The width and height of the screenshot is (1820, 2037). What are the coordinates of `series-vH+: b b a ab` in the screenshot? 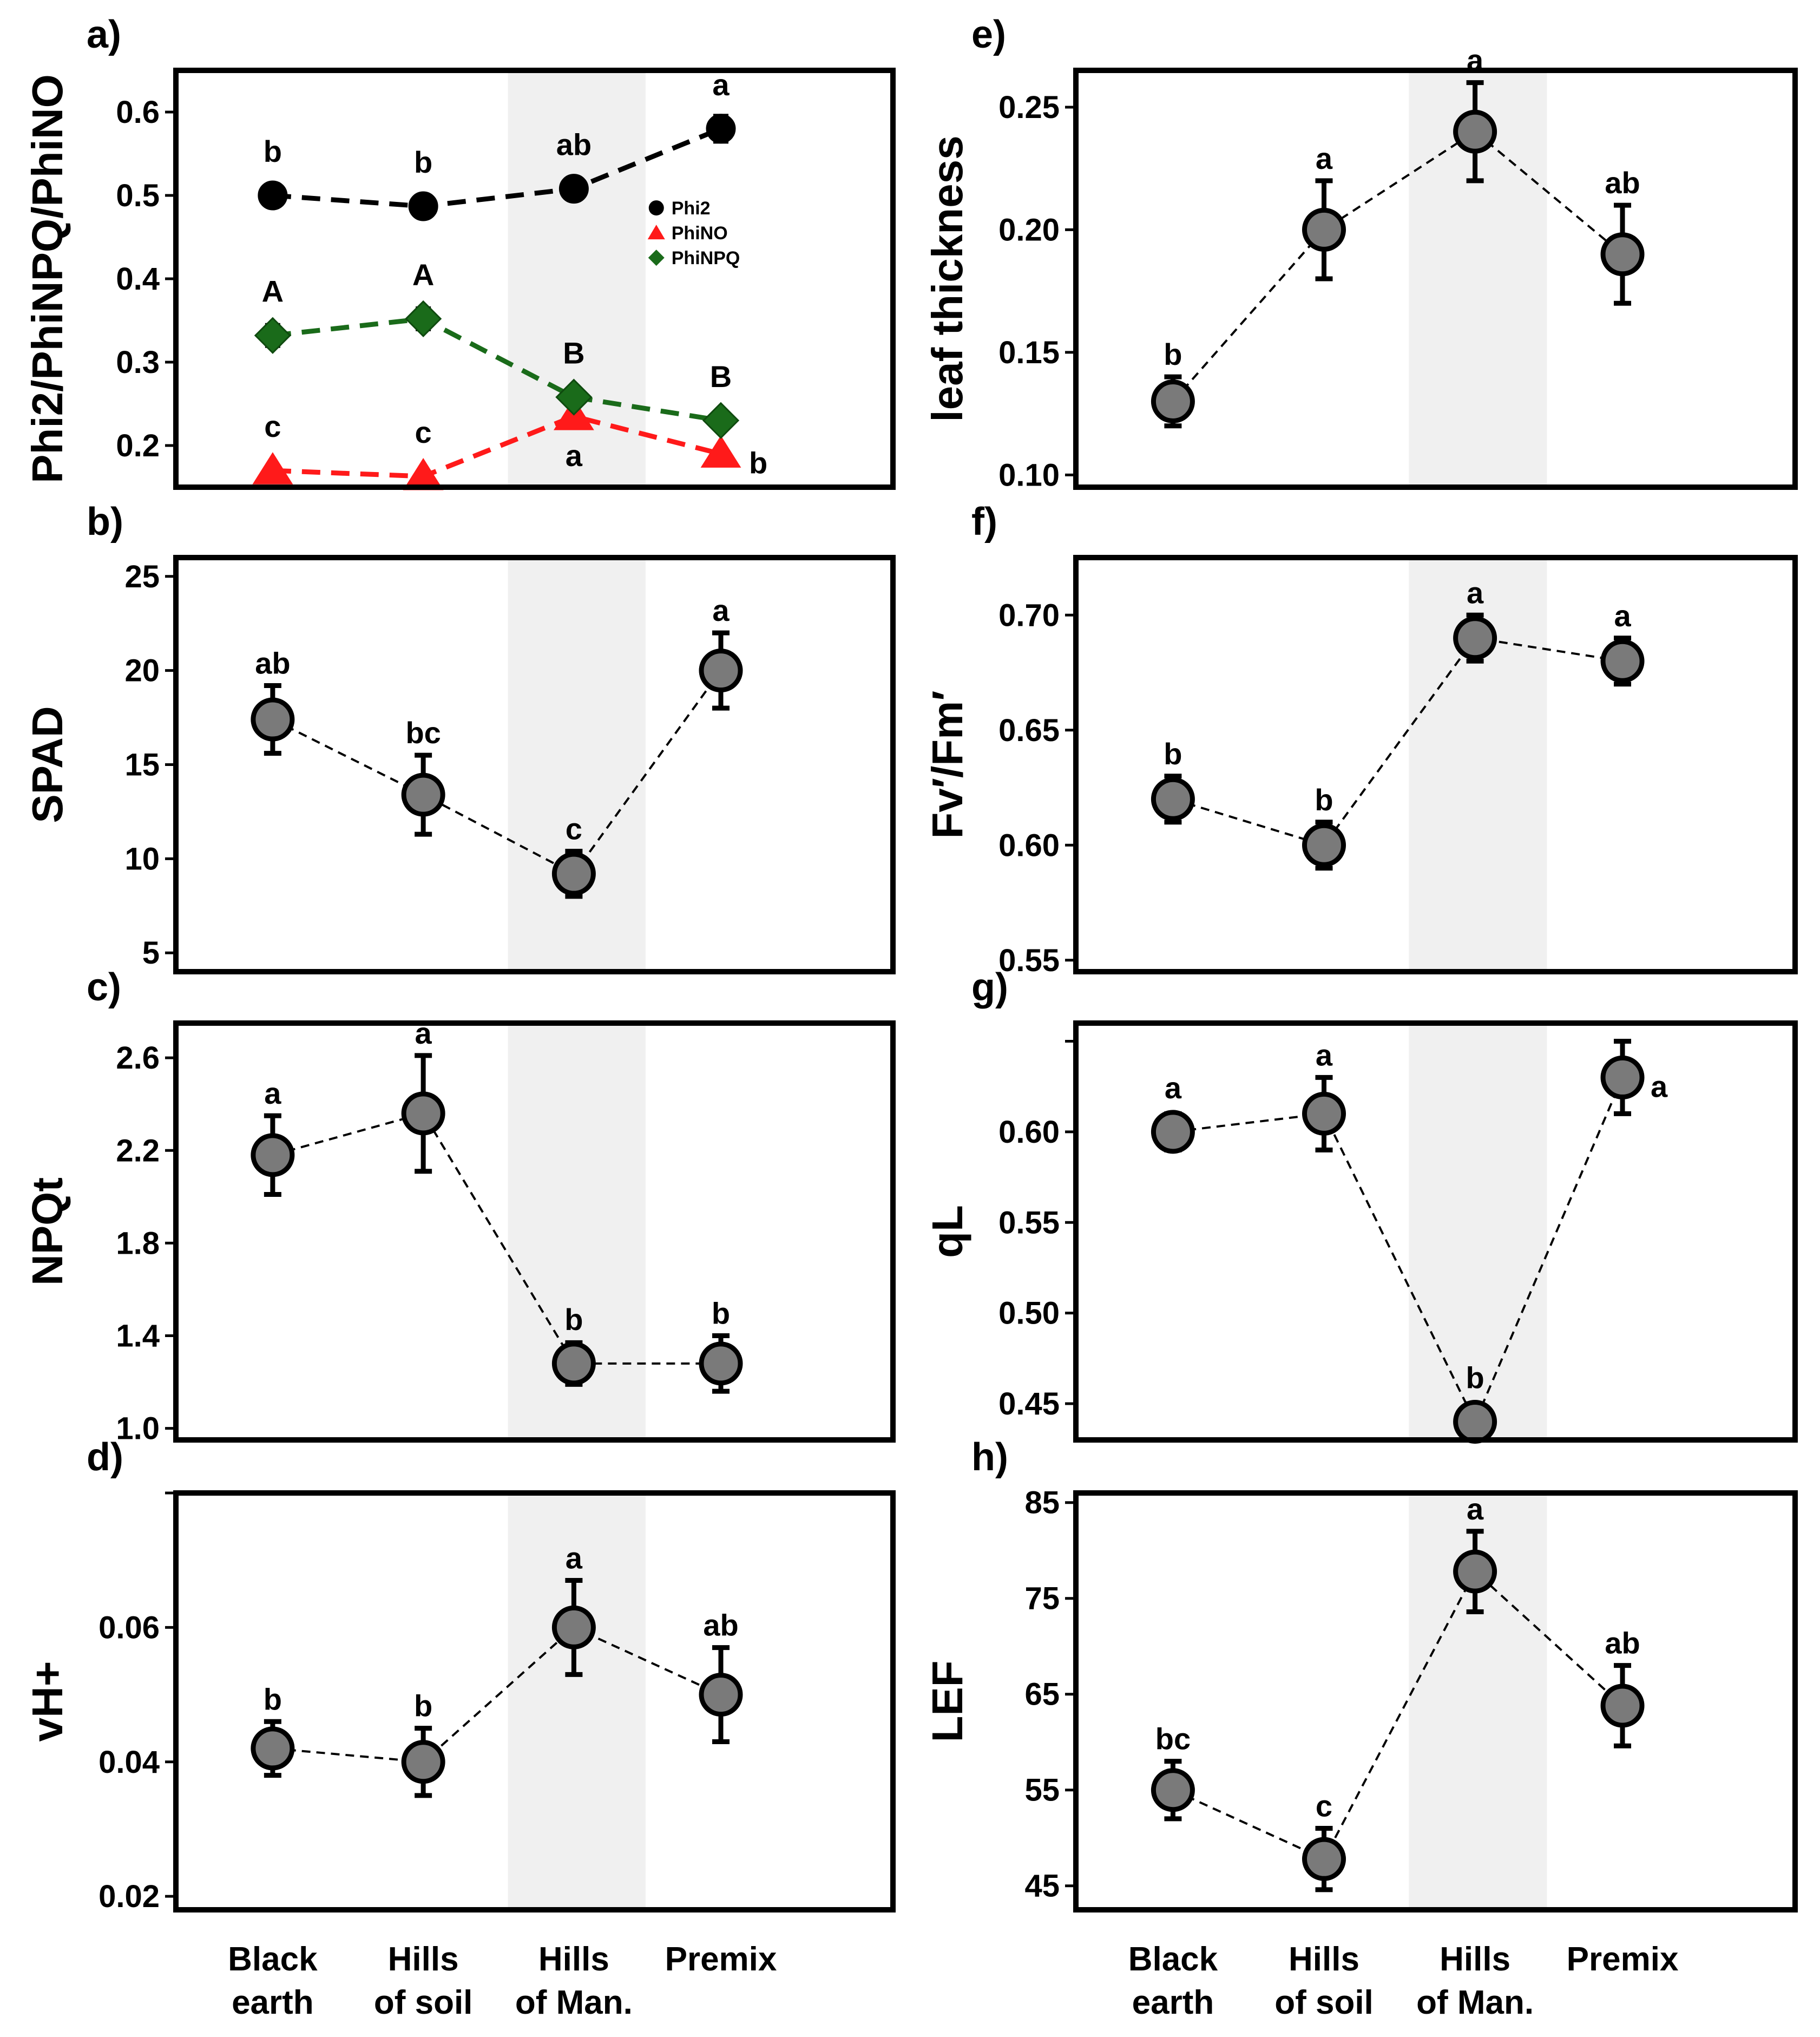 It's located at (497, 1669).